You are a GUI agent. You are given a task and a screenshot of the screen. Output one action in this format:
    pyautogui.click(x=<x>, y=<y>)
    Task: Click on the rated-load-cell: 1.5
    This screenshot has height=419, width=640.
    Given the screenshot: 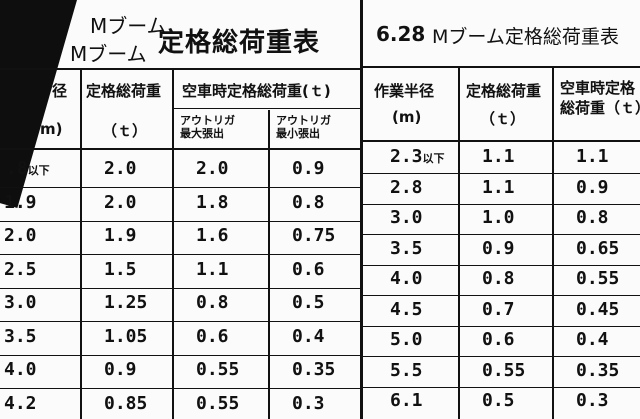 What is the action you would take?
    pyautogui.click(x=120, y=269)
    